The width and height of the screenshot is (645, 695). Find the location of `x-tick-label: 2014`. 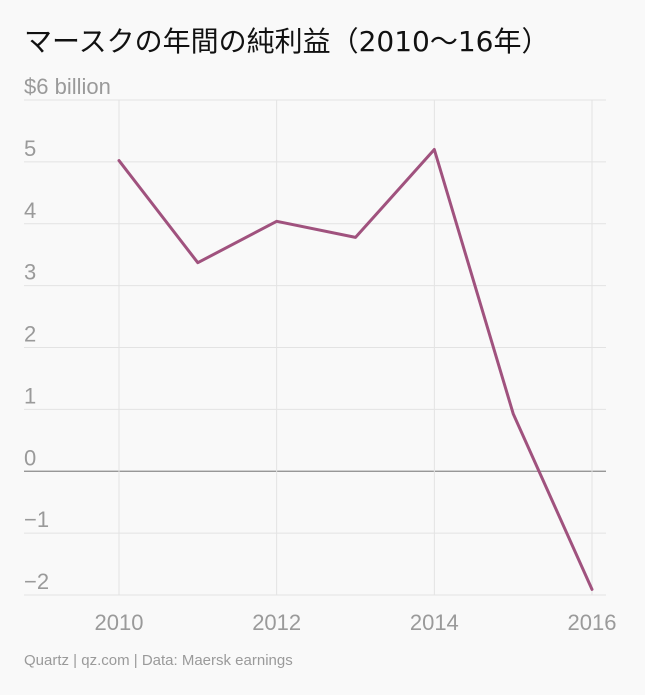

x-tick-label: 2014 is located at coordinates (434, 622).